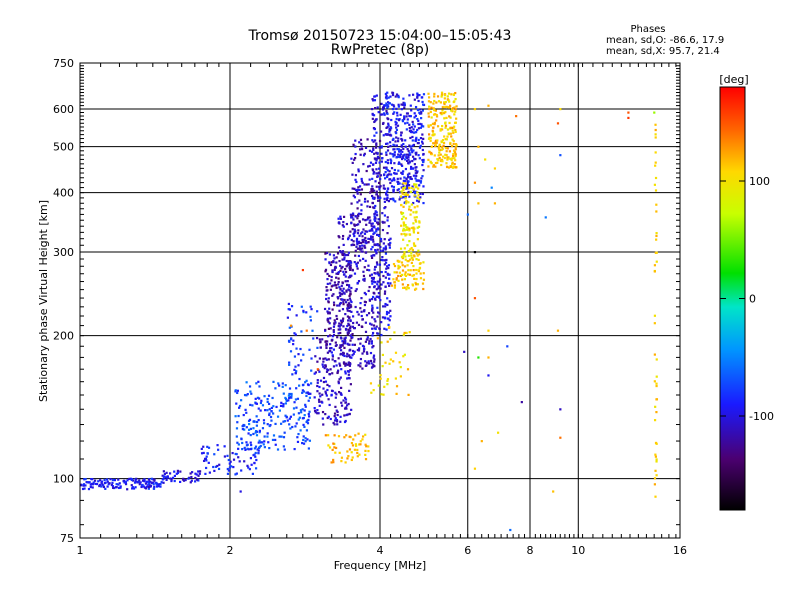  What do you see at coordinates (380, 50) in the screenshot?
I see `chart-subtitle: RwPretec (8p)` at bounding box center [380, 50].